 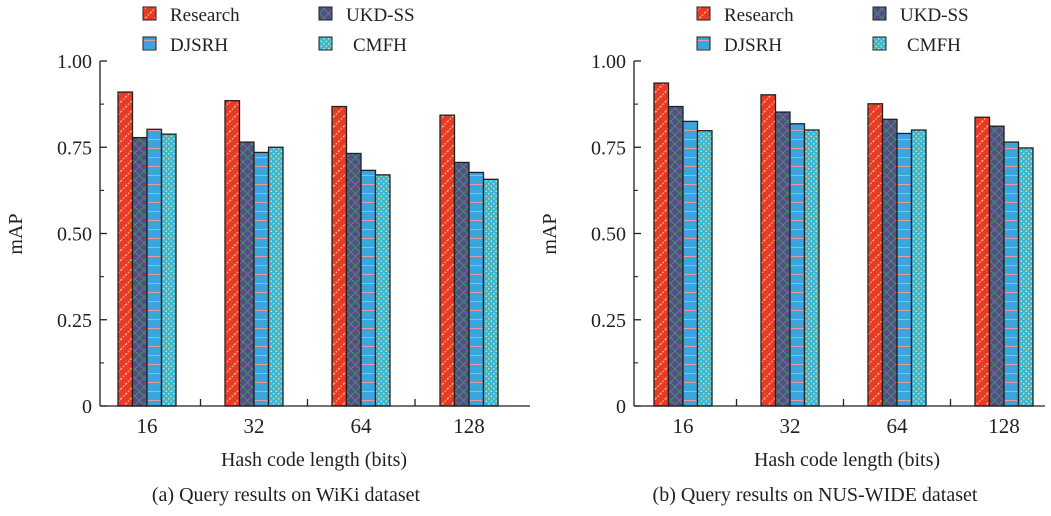 What do you see at coordinates (847, 460) in the screenshot?
I see `x-axis-label-b: Hash code length (bits)` at bounding box center [847, 460].